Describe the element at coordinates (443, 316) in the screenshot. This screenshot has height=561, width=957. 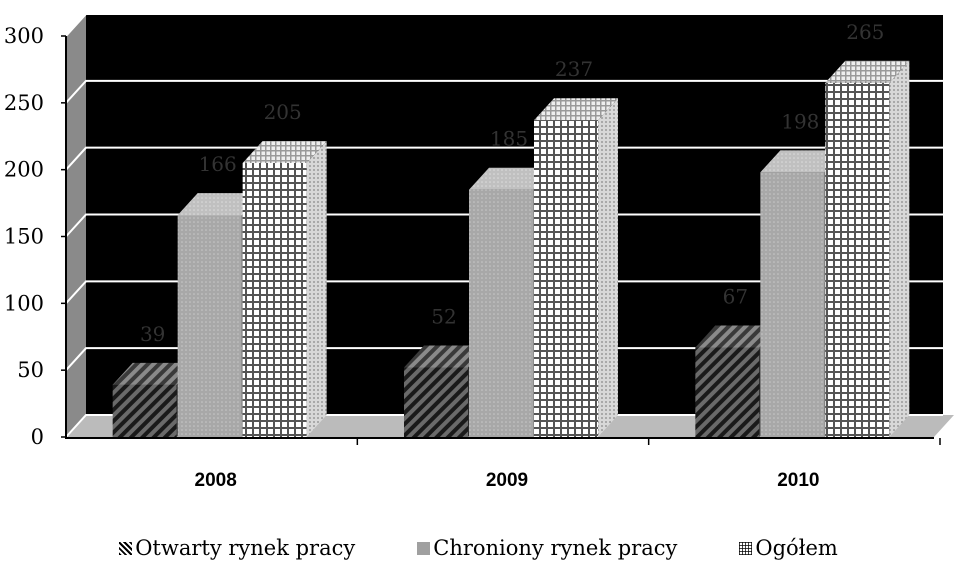
I see `data-label-otwarty: 52` at that location.